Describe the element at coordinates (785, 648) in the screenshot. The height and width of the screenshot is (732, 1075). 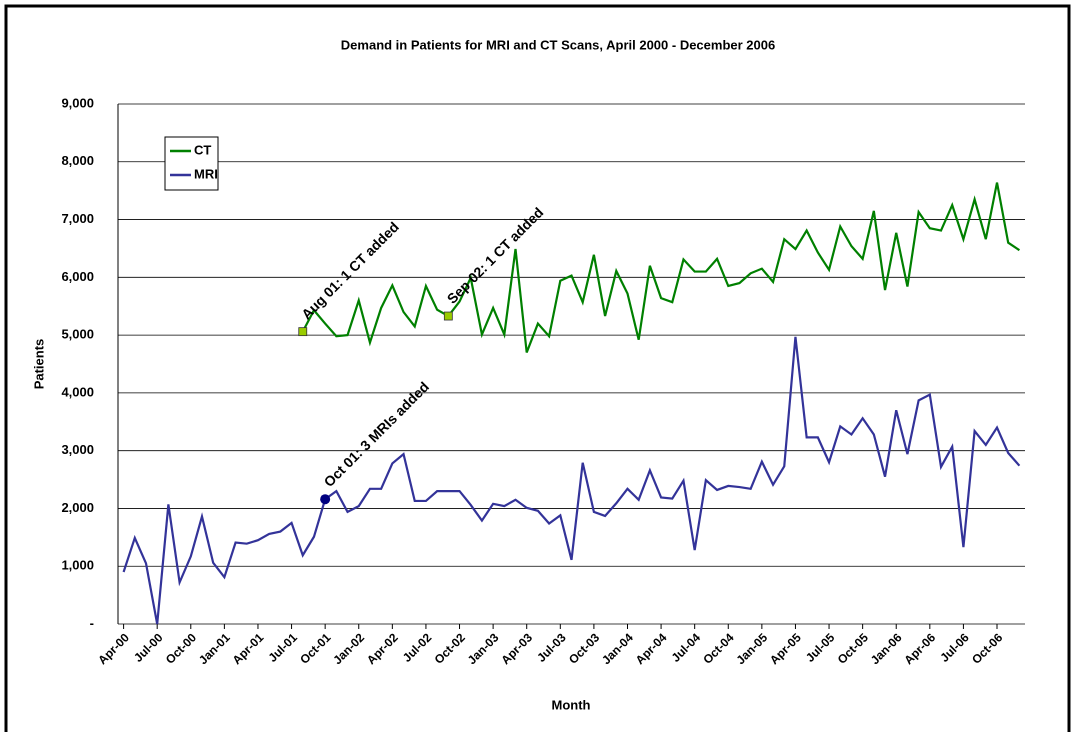
I see `x-tick-label: Apr-05` at that location.